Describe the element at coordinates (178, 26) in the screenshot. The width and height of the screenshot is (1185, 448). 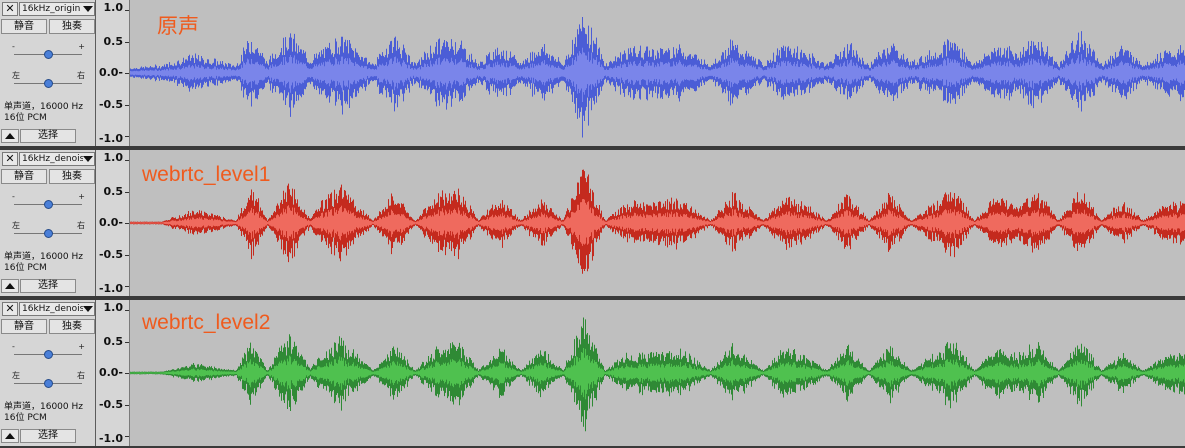
I see `track-overlay-title: 原声` at that location.